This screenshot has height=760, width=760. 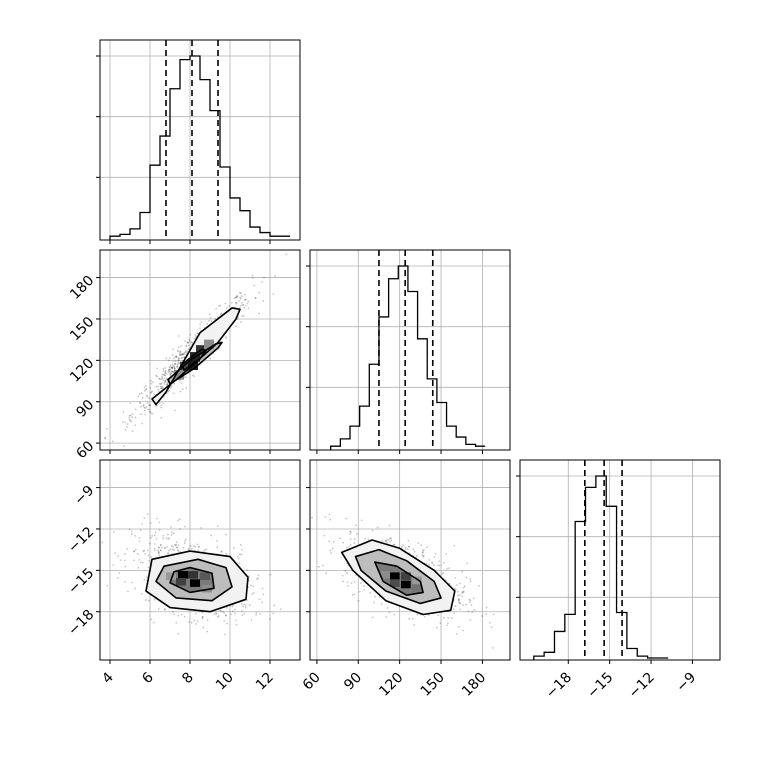 What do you see at coordinates (686, 683) in the screenshot?
I see `x-tick-label: −9` at bounding box center [686, 683].